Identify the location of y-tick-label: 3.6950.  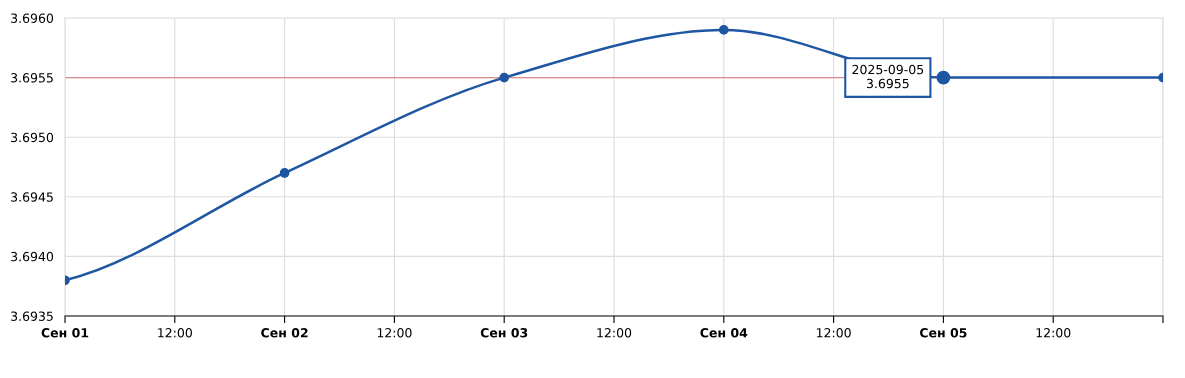
(32, 137).